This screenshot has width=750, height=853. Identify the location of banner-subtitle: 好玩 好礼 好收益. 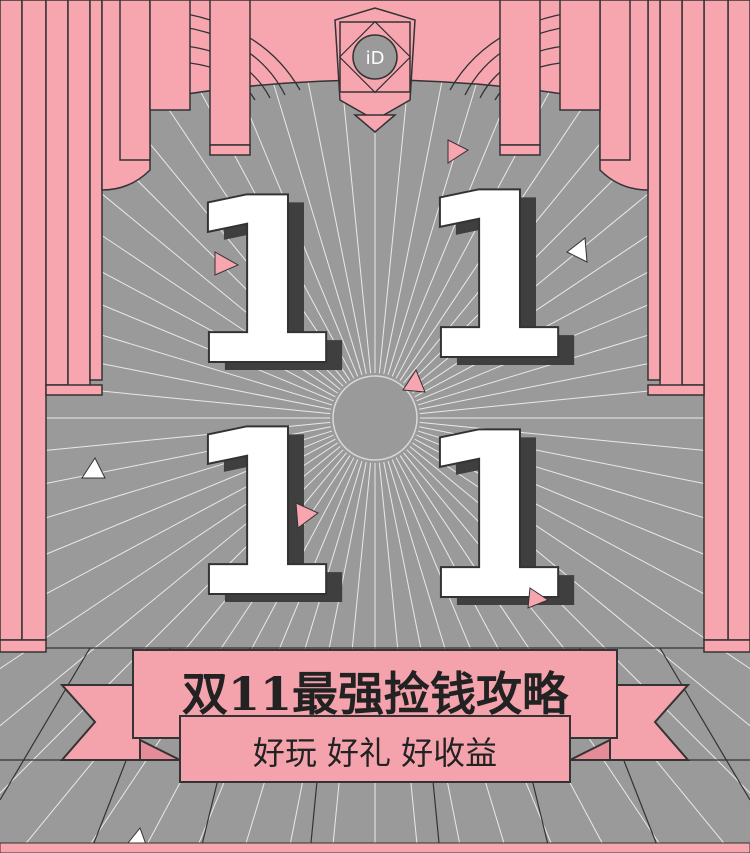
(375, 753).